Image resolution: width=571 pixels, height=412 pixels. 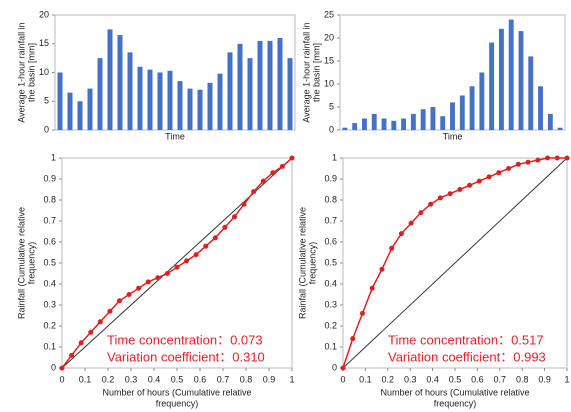 What do you see at coordinates (329, 37) in the screenshot?
I see `y-tick-label: 20` at bounding box center [329, 37].